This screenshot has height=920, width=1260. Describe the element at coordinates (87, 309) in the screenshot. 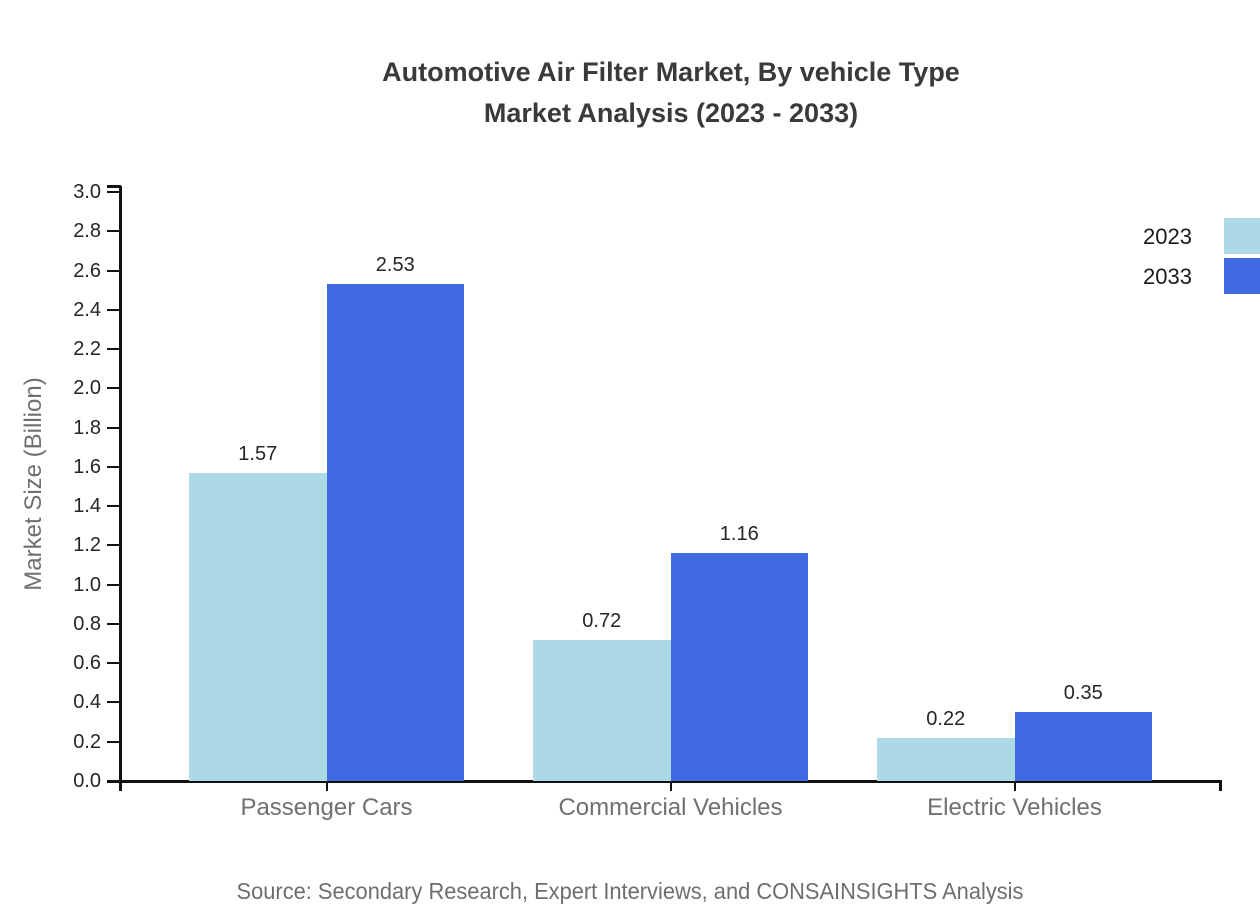

I see `y-axis-tick-label: 2.4` at that location.